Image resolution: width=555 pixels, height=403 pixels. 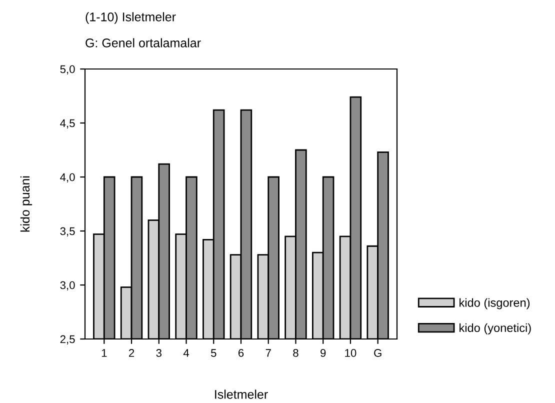 What do you see at coordinates (67, 339) in the screenshot?
I see `y-tick-label: 2,5` at bounding box center [67, 339].